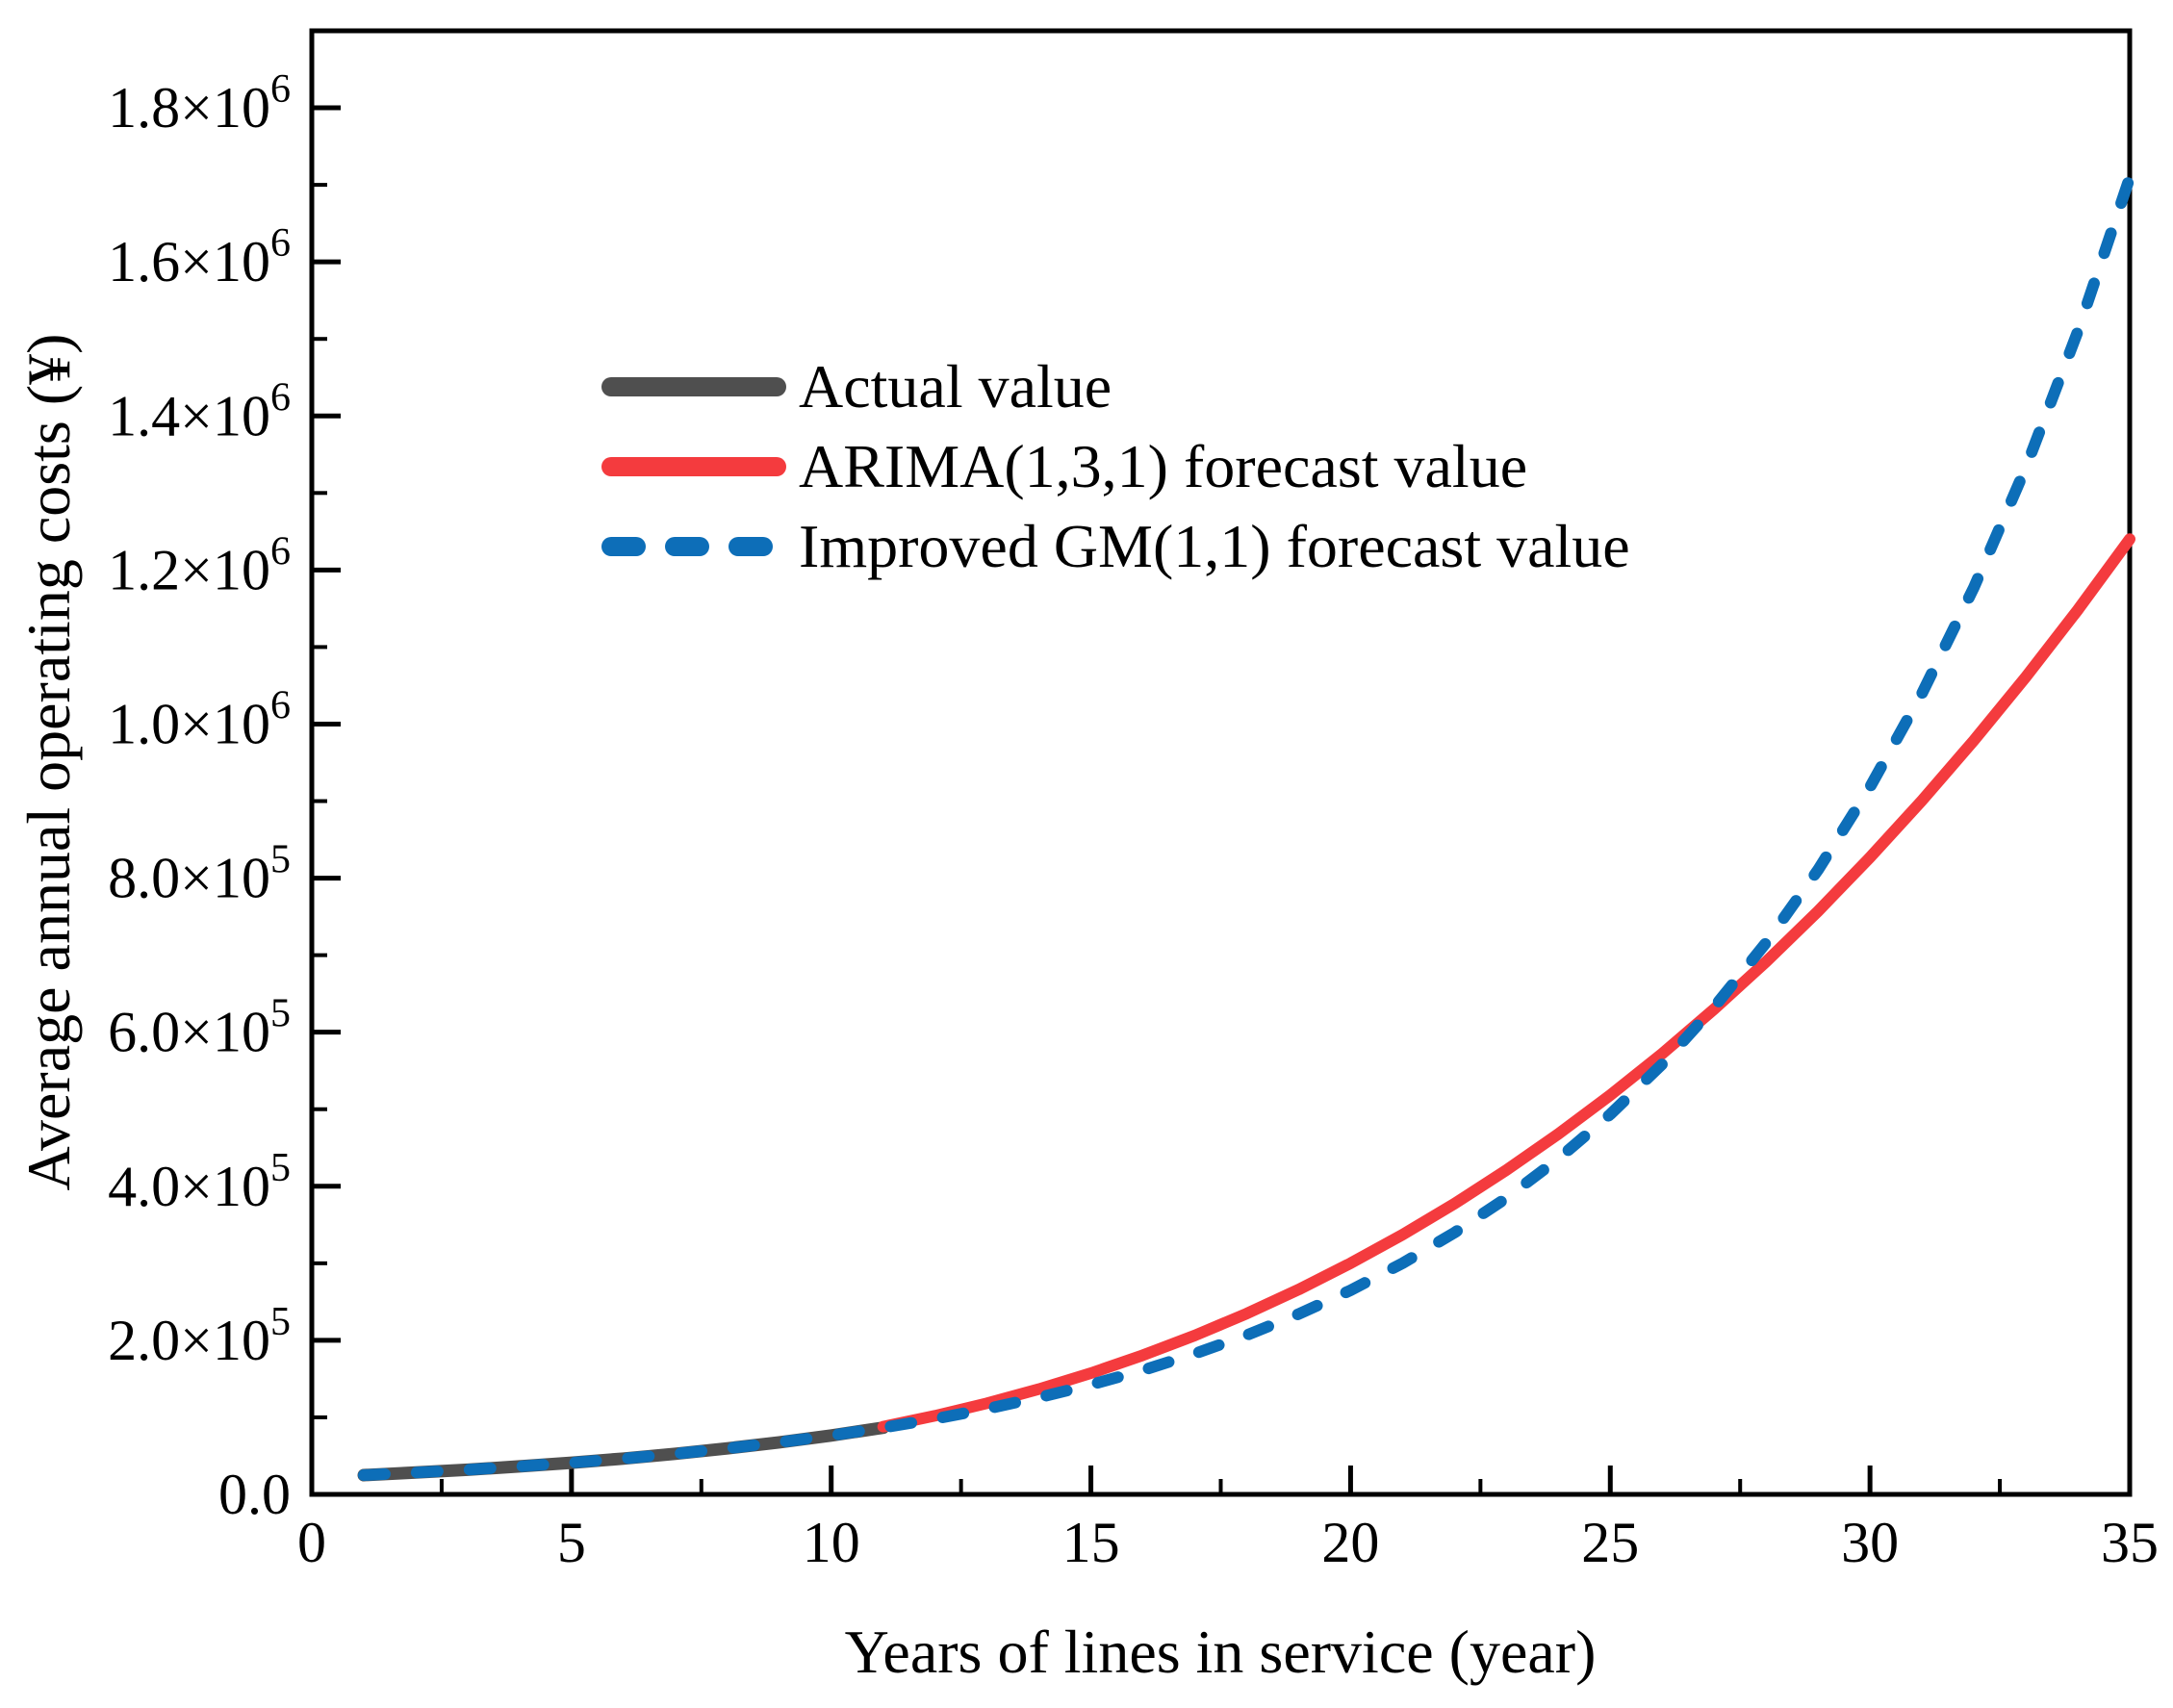 Image resolution: width=2173 pixels, height=1708 pixels. Describe the element at coordinates (199, 103) in the screenshot. I see `y-tick-label: 1.8×10⁶` at that location.